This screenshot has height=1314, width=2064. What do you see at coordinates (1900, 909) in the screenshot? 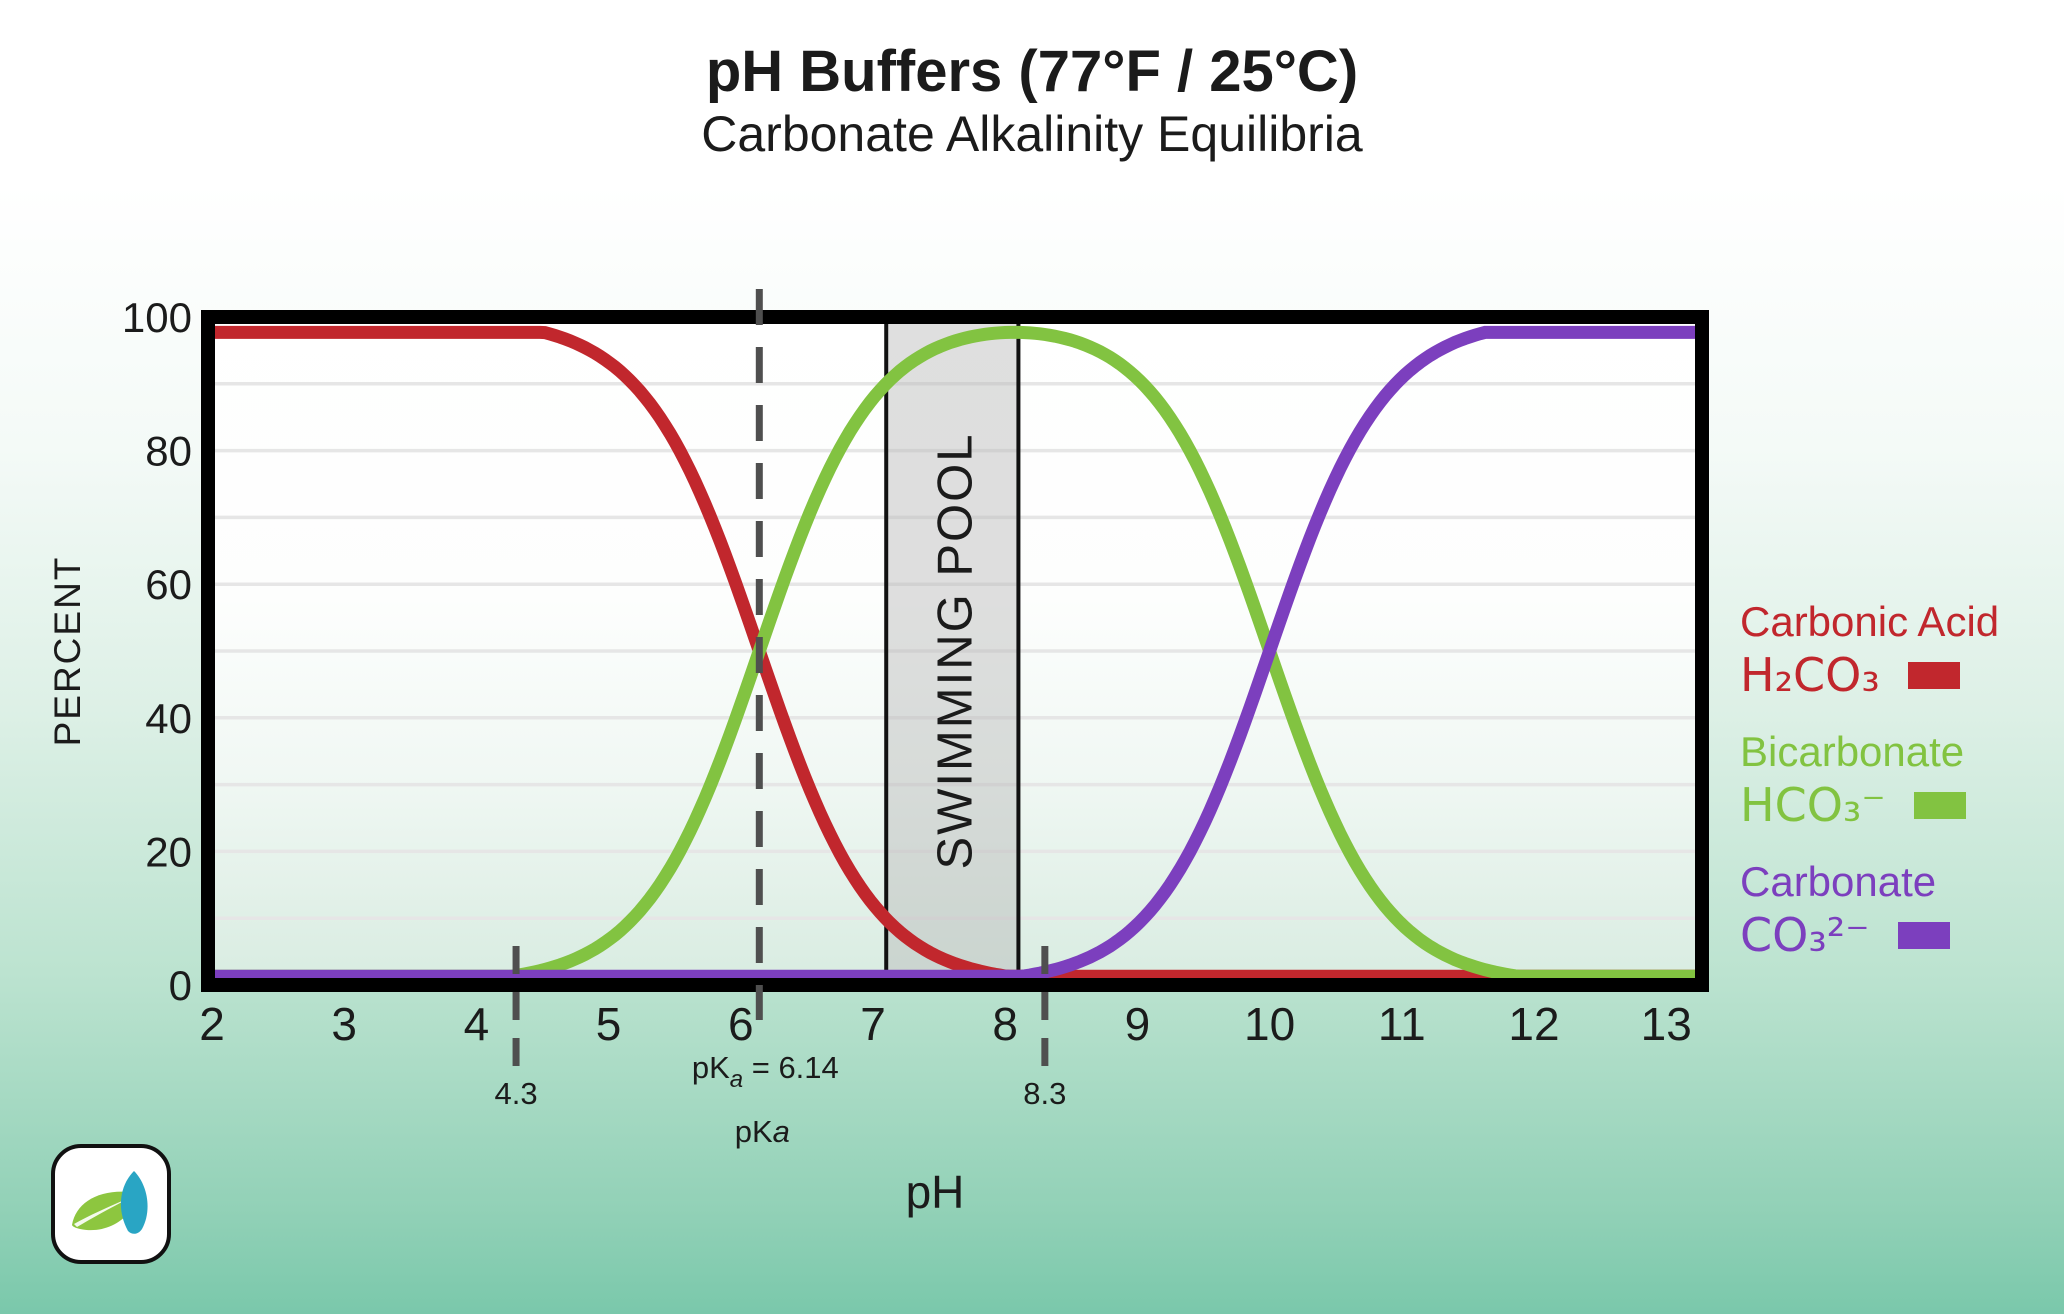
I see `legend-item-carbonate: Carbonate CO₃²⁻` at bounding box center [1900, 909].